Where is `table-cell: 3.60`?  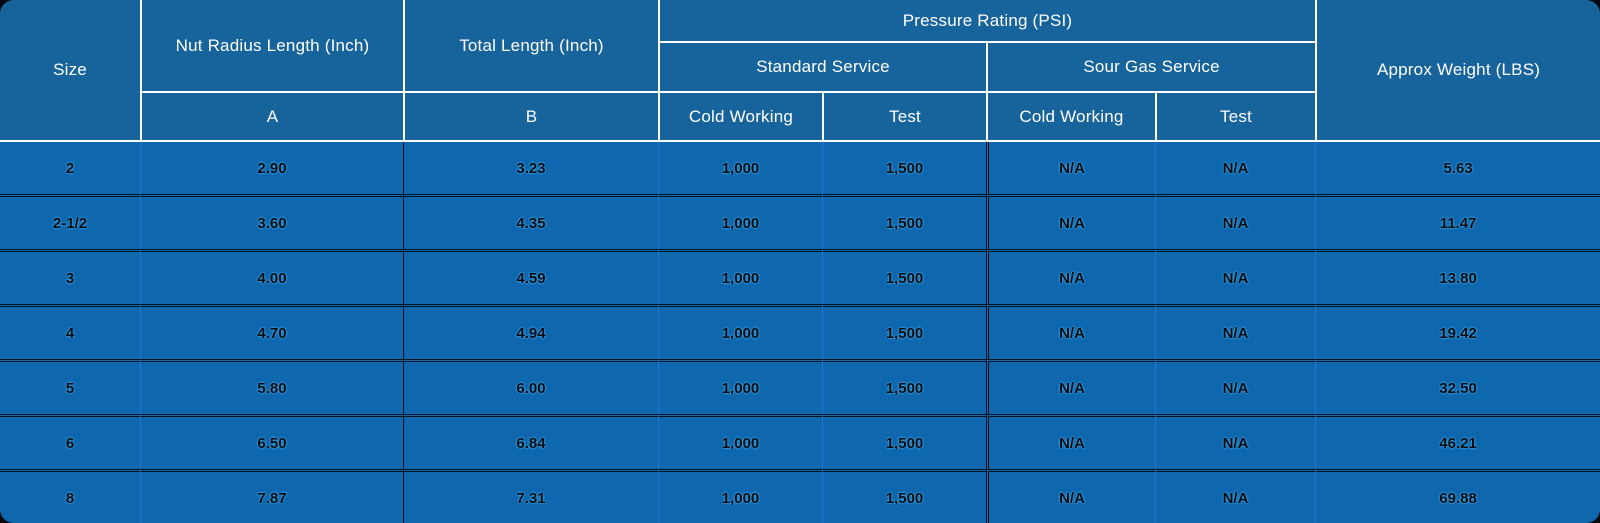 table-cell: 3.60 is located at coordinates (271, 221).